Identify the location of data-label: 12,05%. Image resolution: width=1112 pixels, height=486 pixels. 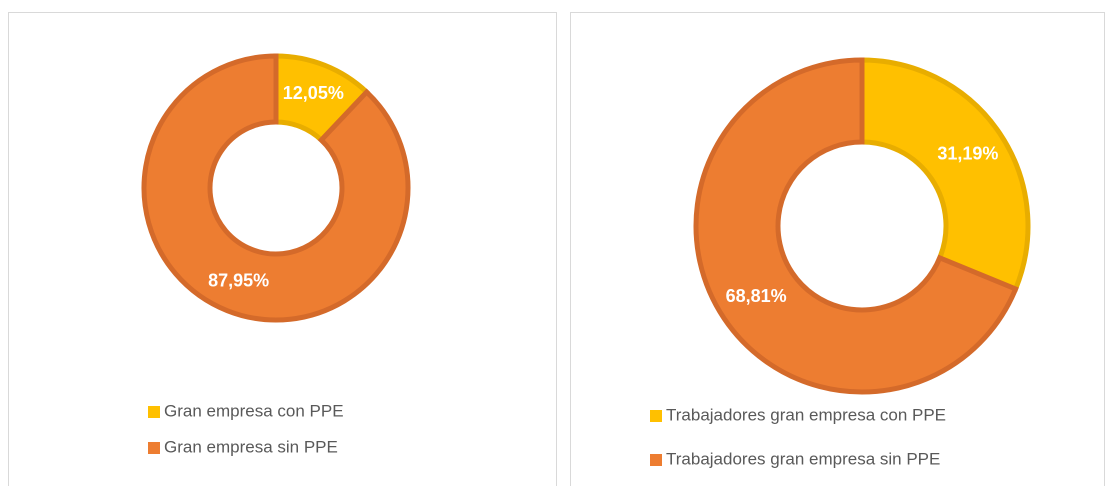
(313, 93).